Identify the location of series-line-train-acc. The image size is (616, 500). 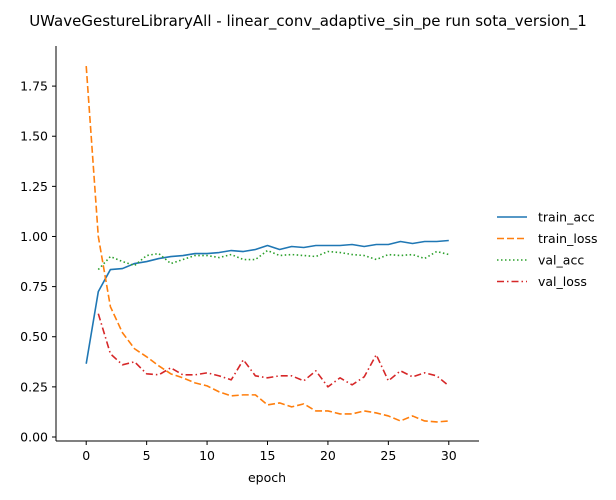
(267, 301).